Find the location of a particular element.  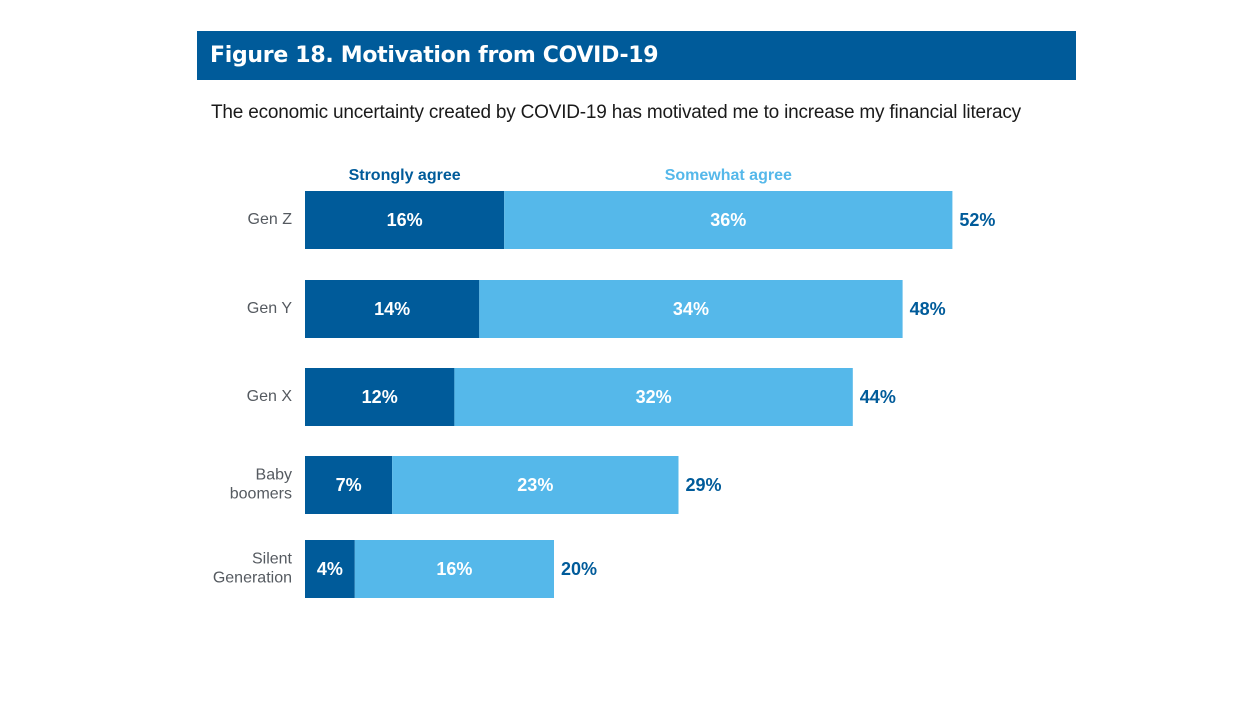

category-label: boomers is located at coordinates (261, 494).